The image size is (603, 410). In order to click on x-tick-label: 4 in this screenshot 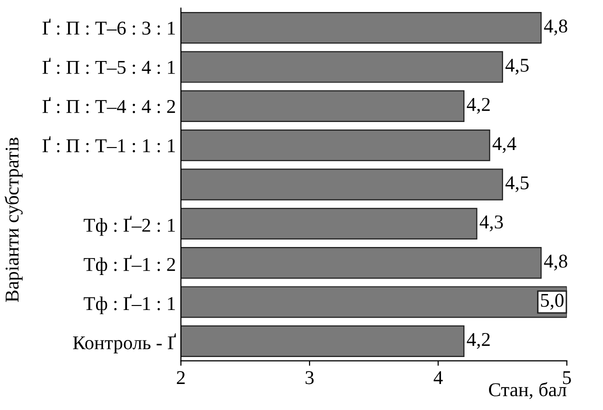, I will do `click(438, 377)`.